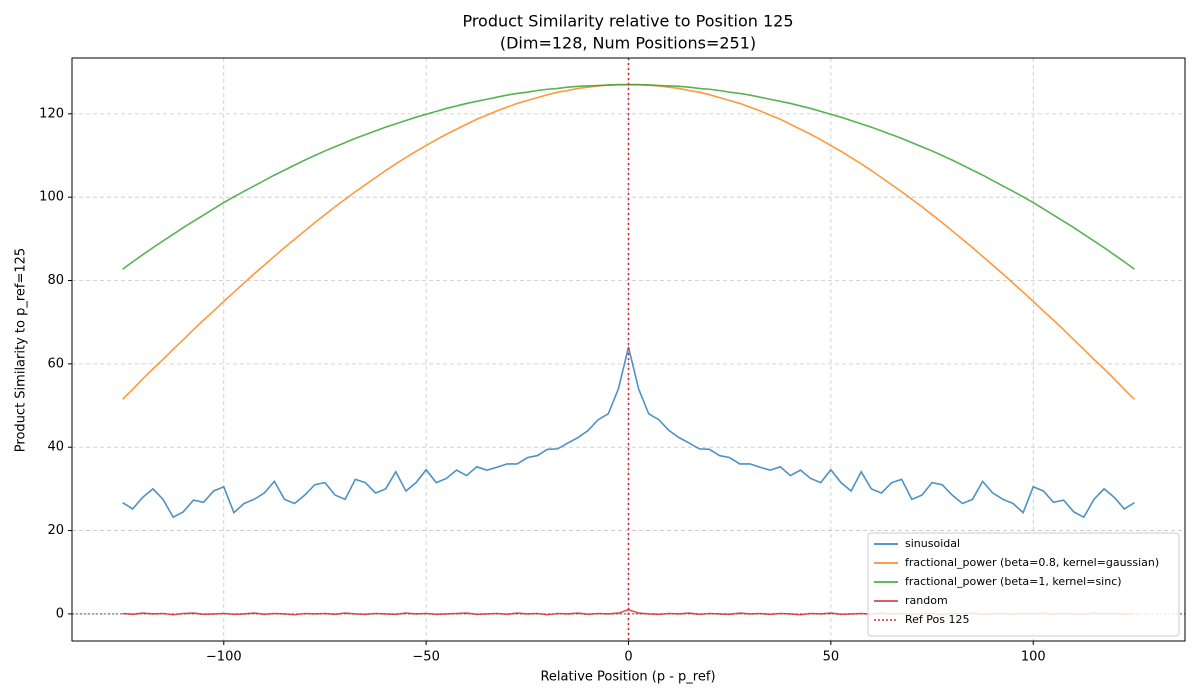 The height and width of the screenshot is (700, 1200). I want to click on y-tick-label: 80, so click(55, 280).